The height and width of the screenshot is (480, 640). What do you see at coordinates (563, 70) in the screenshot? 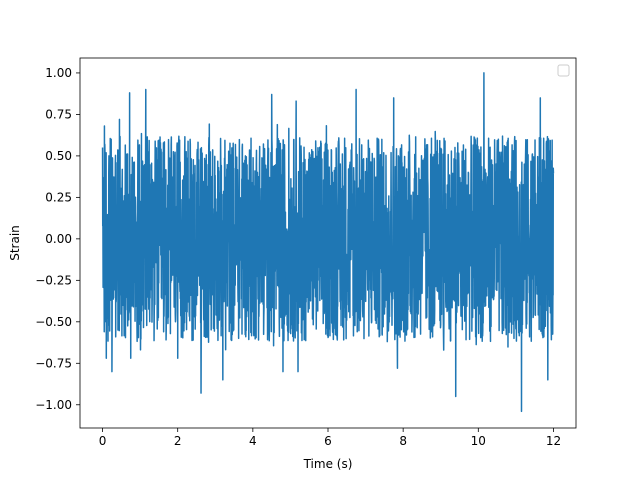
I see `legend-box` at bounding box center [563, 70].